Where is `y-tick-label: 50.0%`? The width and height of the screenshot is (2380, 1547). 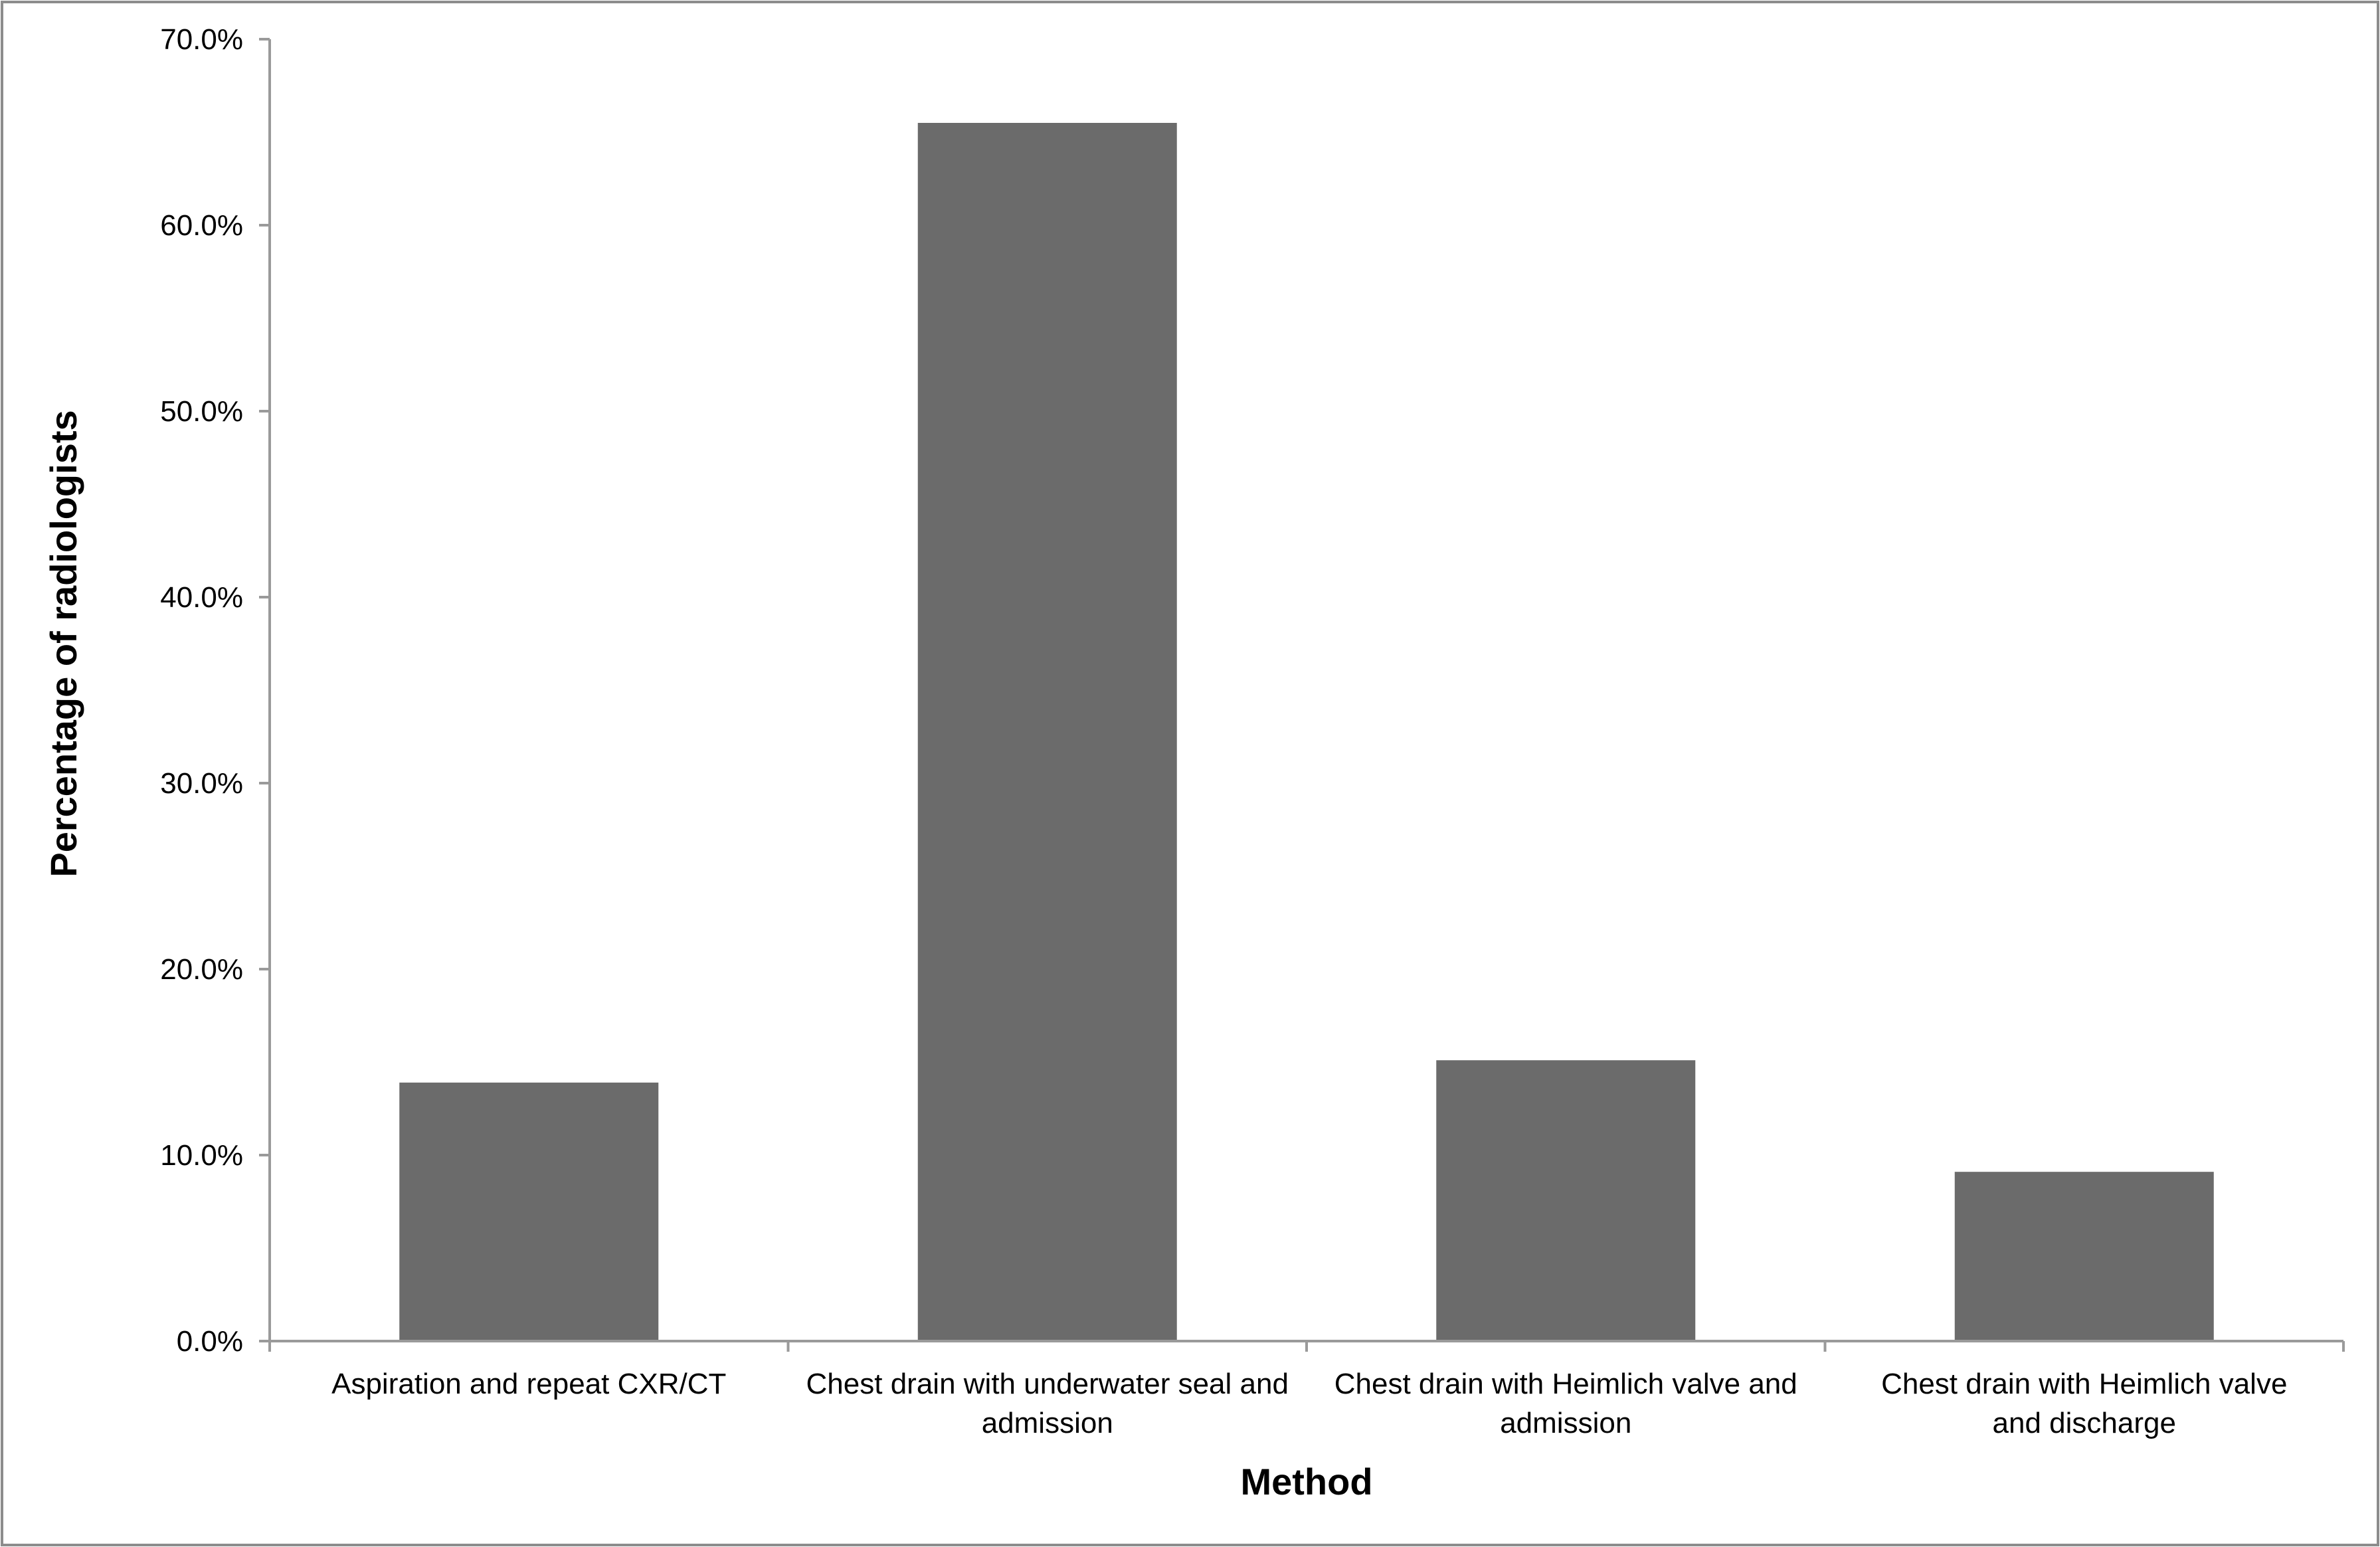 y-tick-label: 50.0% is located at coordinates (201, 411).